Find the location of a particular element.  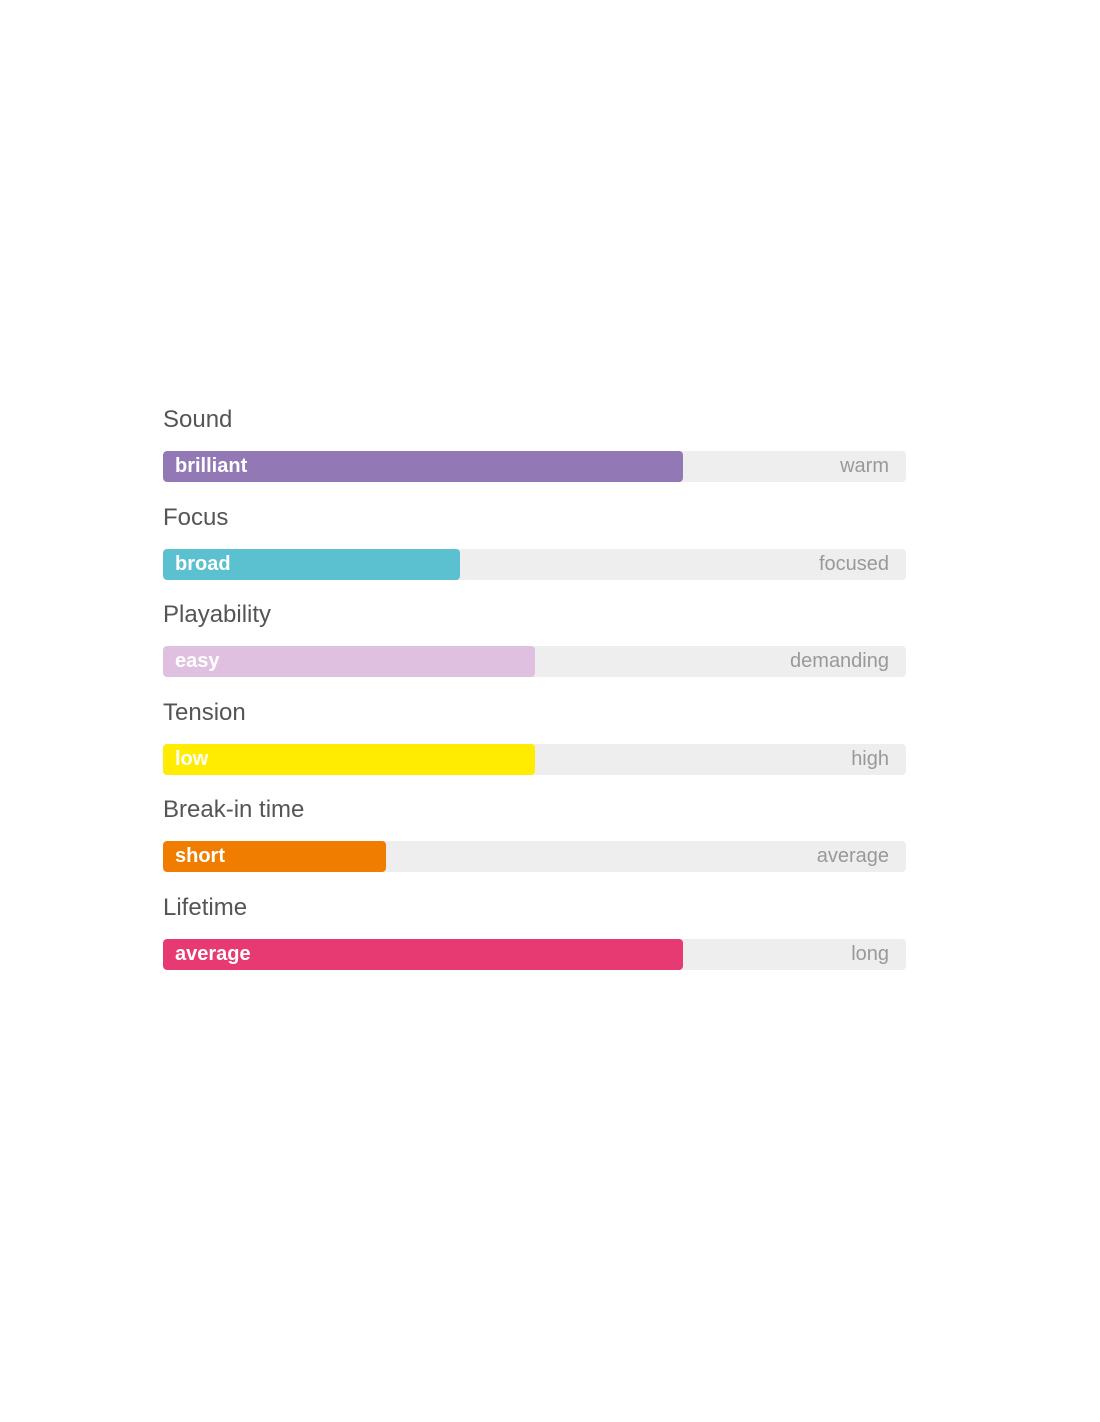

rating-row: Sound brilliant warm is located at coordinates (534, 453).